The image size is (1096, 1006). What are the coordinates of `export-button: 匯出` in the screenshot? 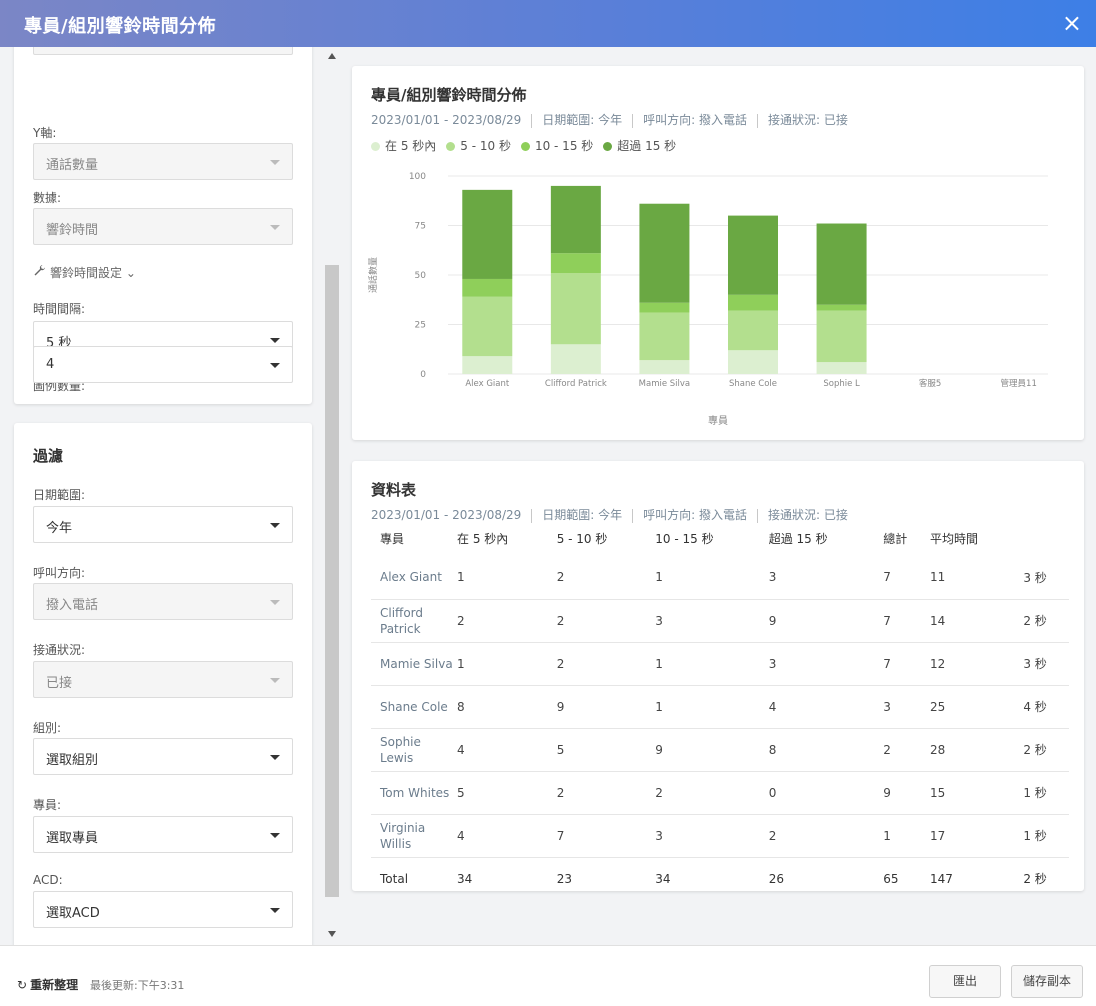 It's located at (965, 981).